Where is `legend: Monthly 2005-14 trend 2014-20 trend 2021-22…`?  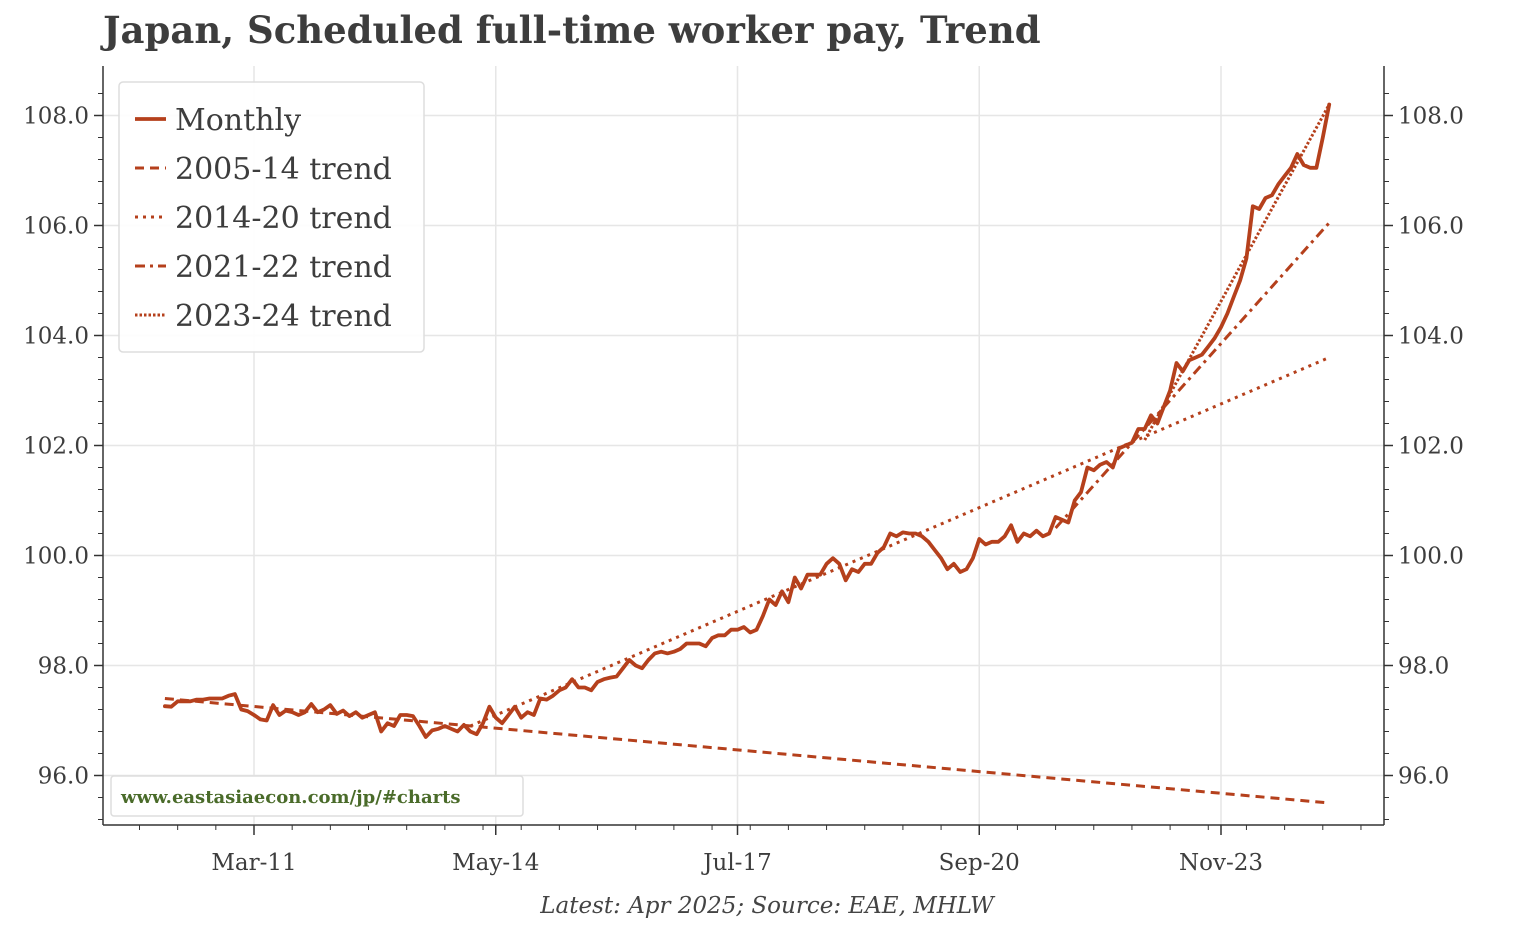 legend: Monthly 2005-14 trend 2014-20 trend 2021-22… is located at coordinates (271, 217).